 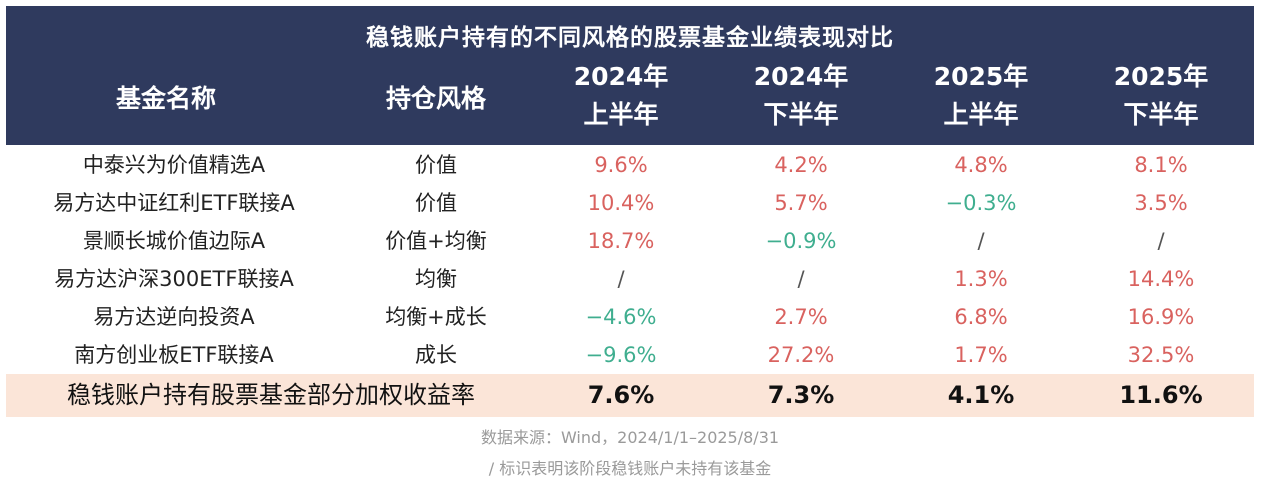 I want to click on summary-label: 稳钱账户持有股票基金部分加权收益率, so click(x=271, y=395).